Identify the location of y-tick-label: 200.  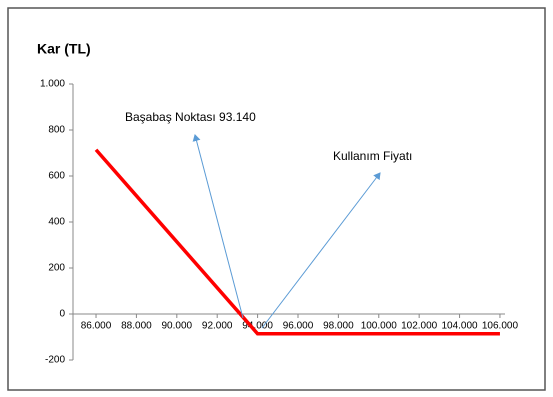
(56, 268).